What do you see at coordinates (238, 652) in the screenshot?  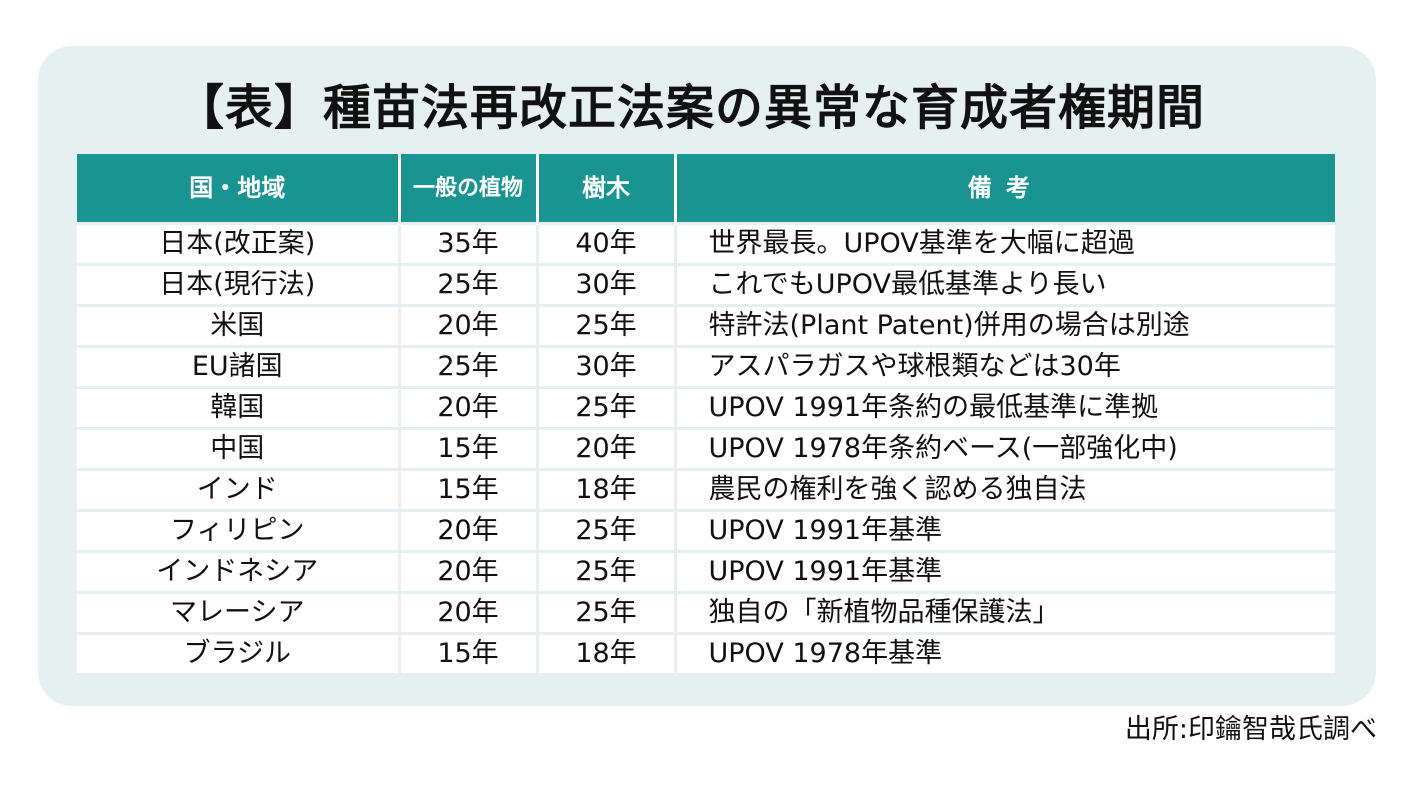 I see `cell-country: ブラジル` at bounding box center [238, 652].